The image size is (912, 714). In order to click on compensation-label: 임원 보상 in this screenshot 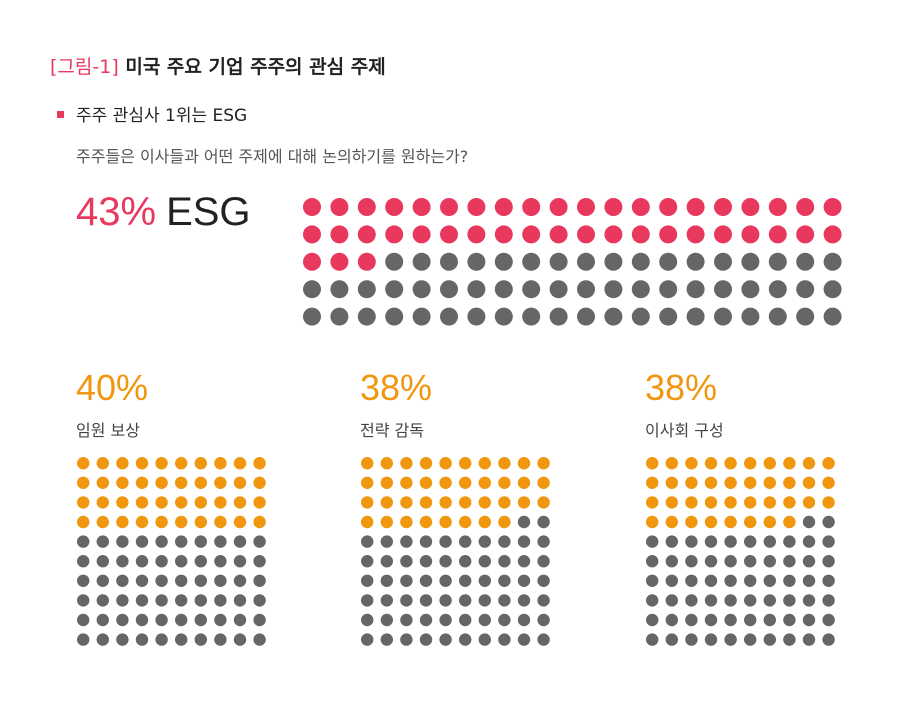, I will do `click(108, 430)`.